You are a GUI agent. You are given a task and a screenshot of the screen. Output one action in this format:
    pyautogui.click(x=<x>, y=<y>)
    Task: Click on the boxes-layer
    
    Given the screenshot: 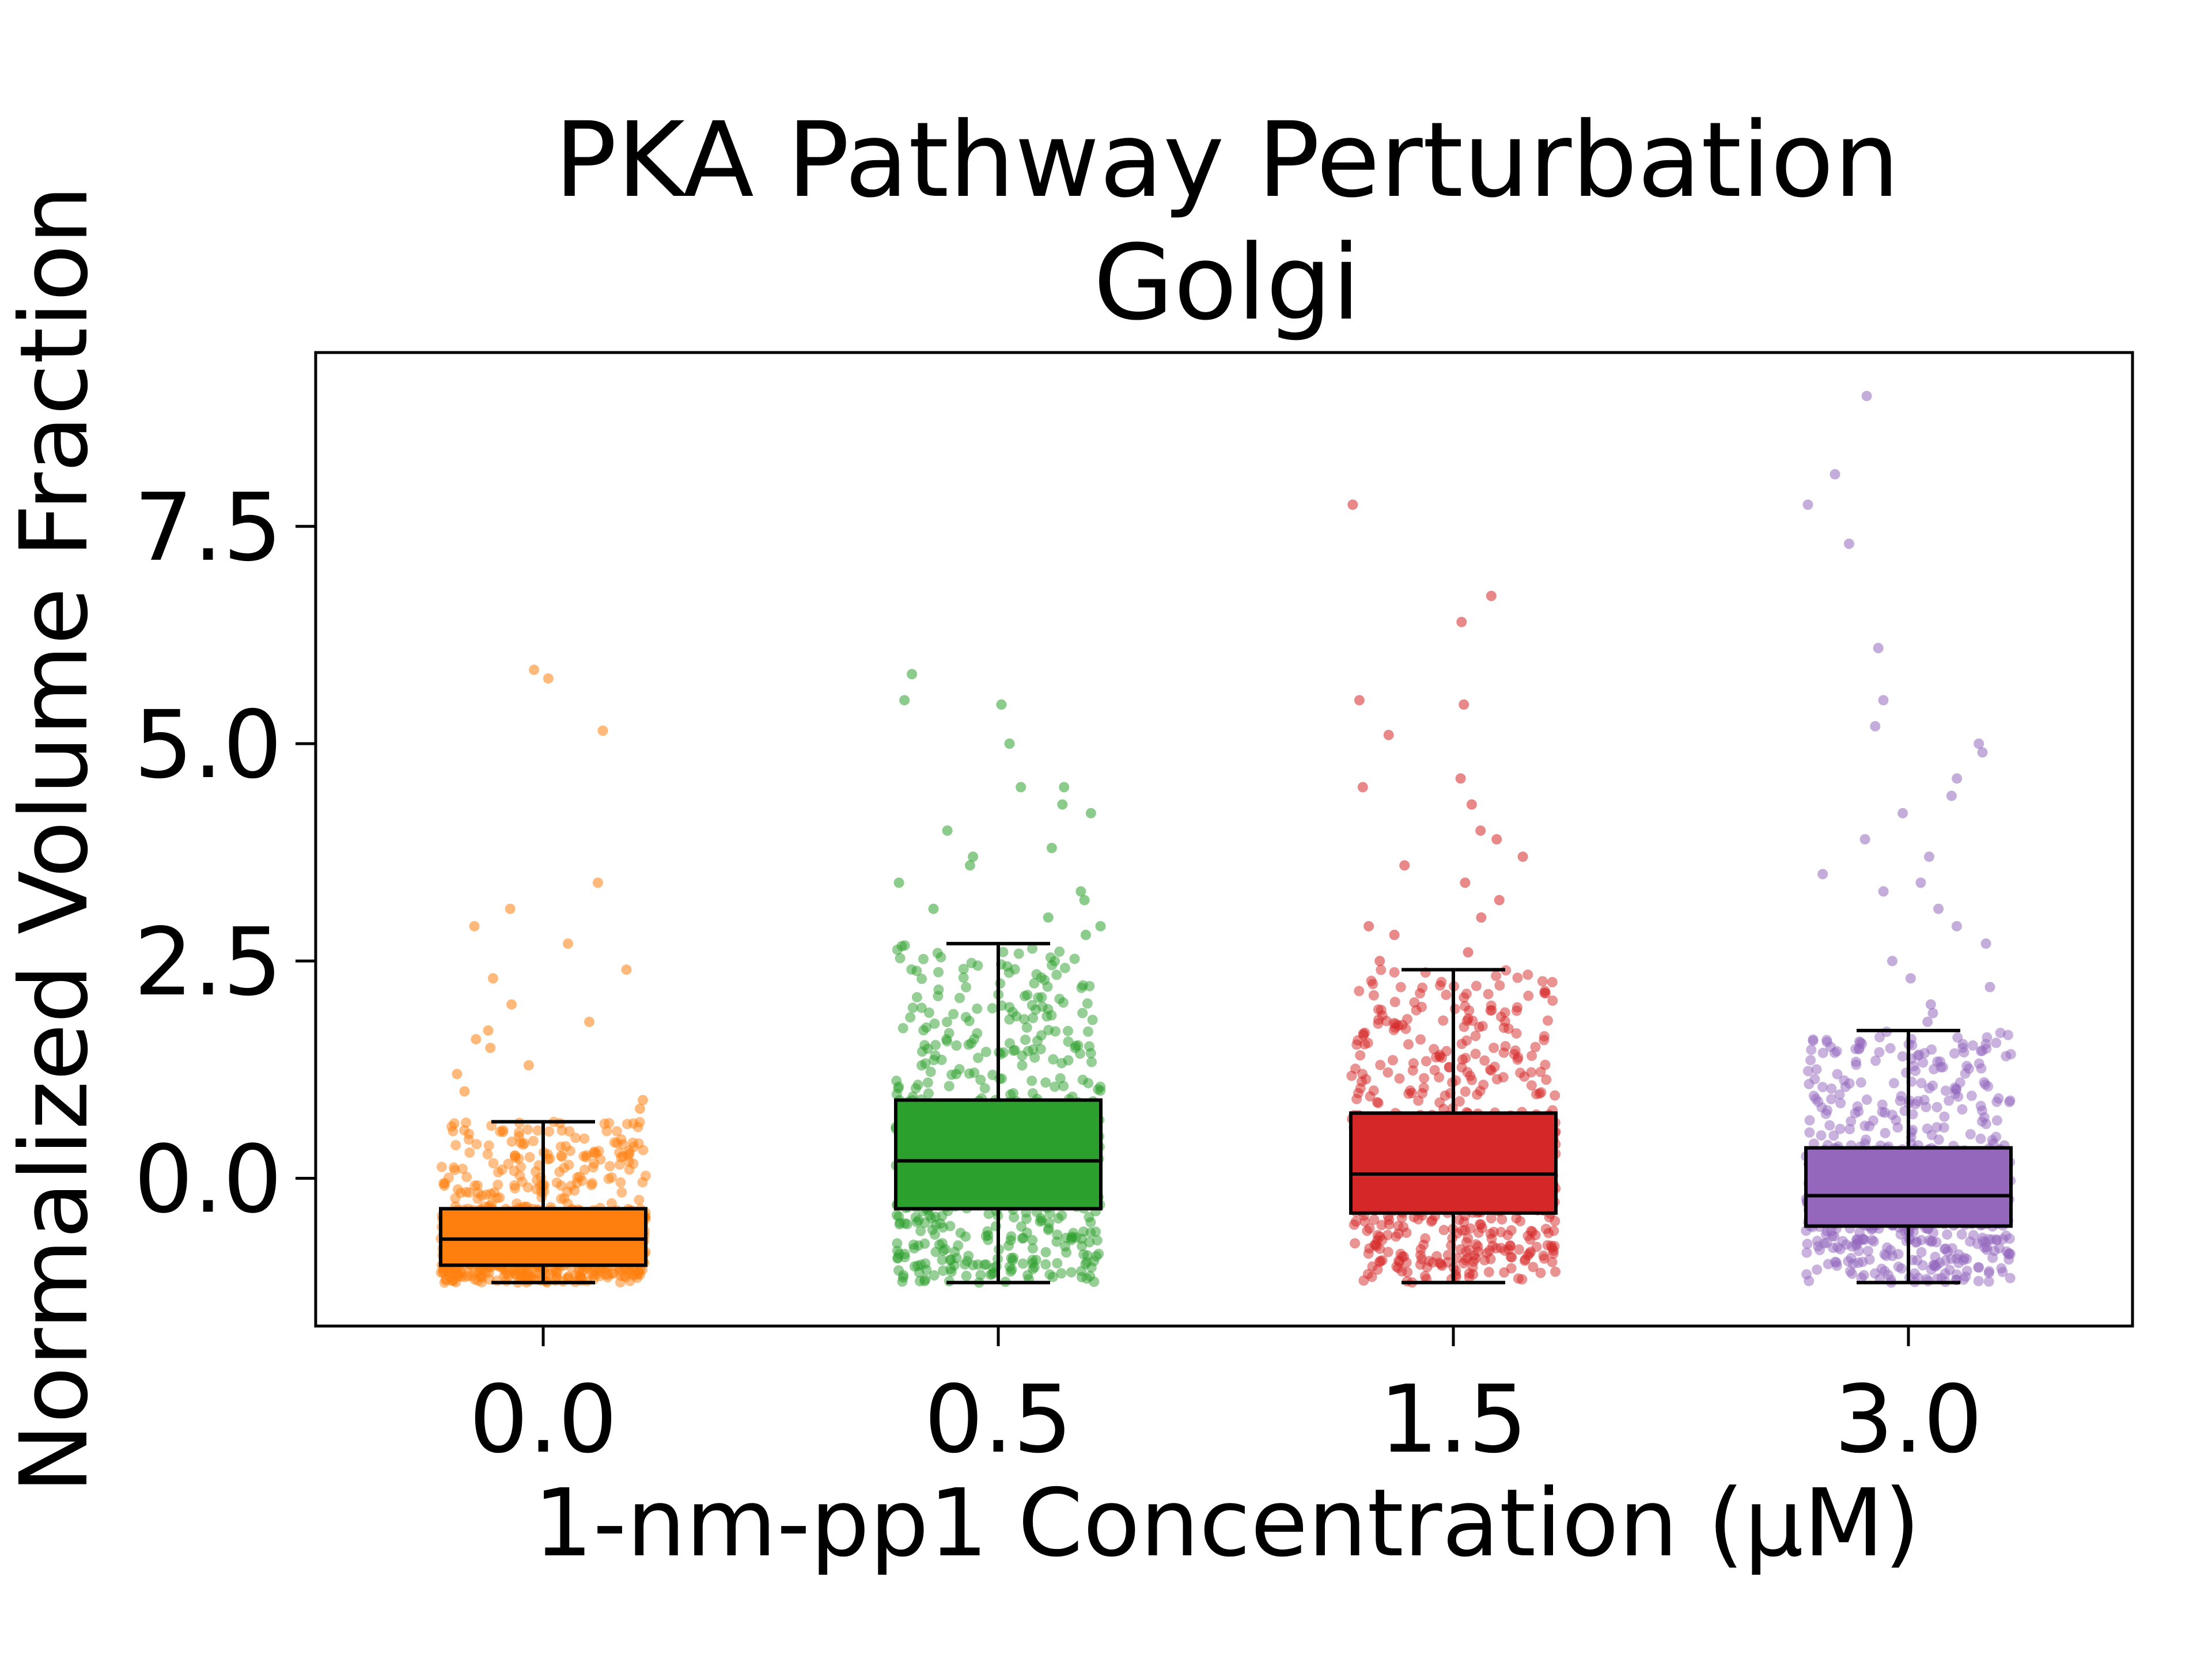 What is the action you would take?
    pyautogui.click(x=1226, y=1113)
    